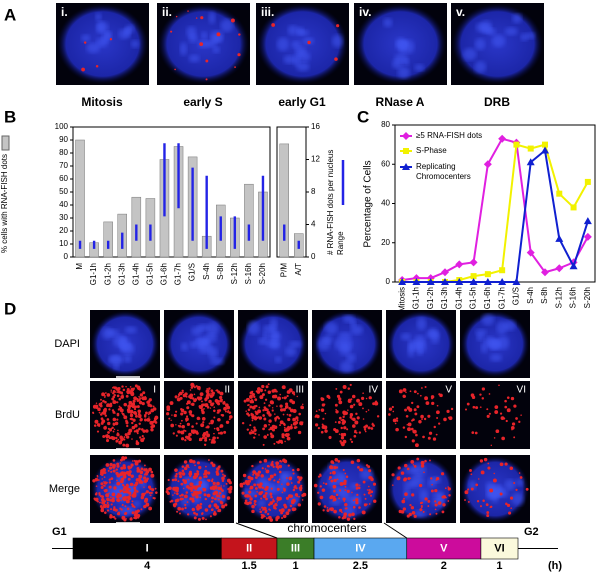 The height and width of the screenshot is (572, 608). What do you see at coordinates (573, 297) in the screenshot?
I see `x-tick-label: S-16h` at bounding box center [573, 297].